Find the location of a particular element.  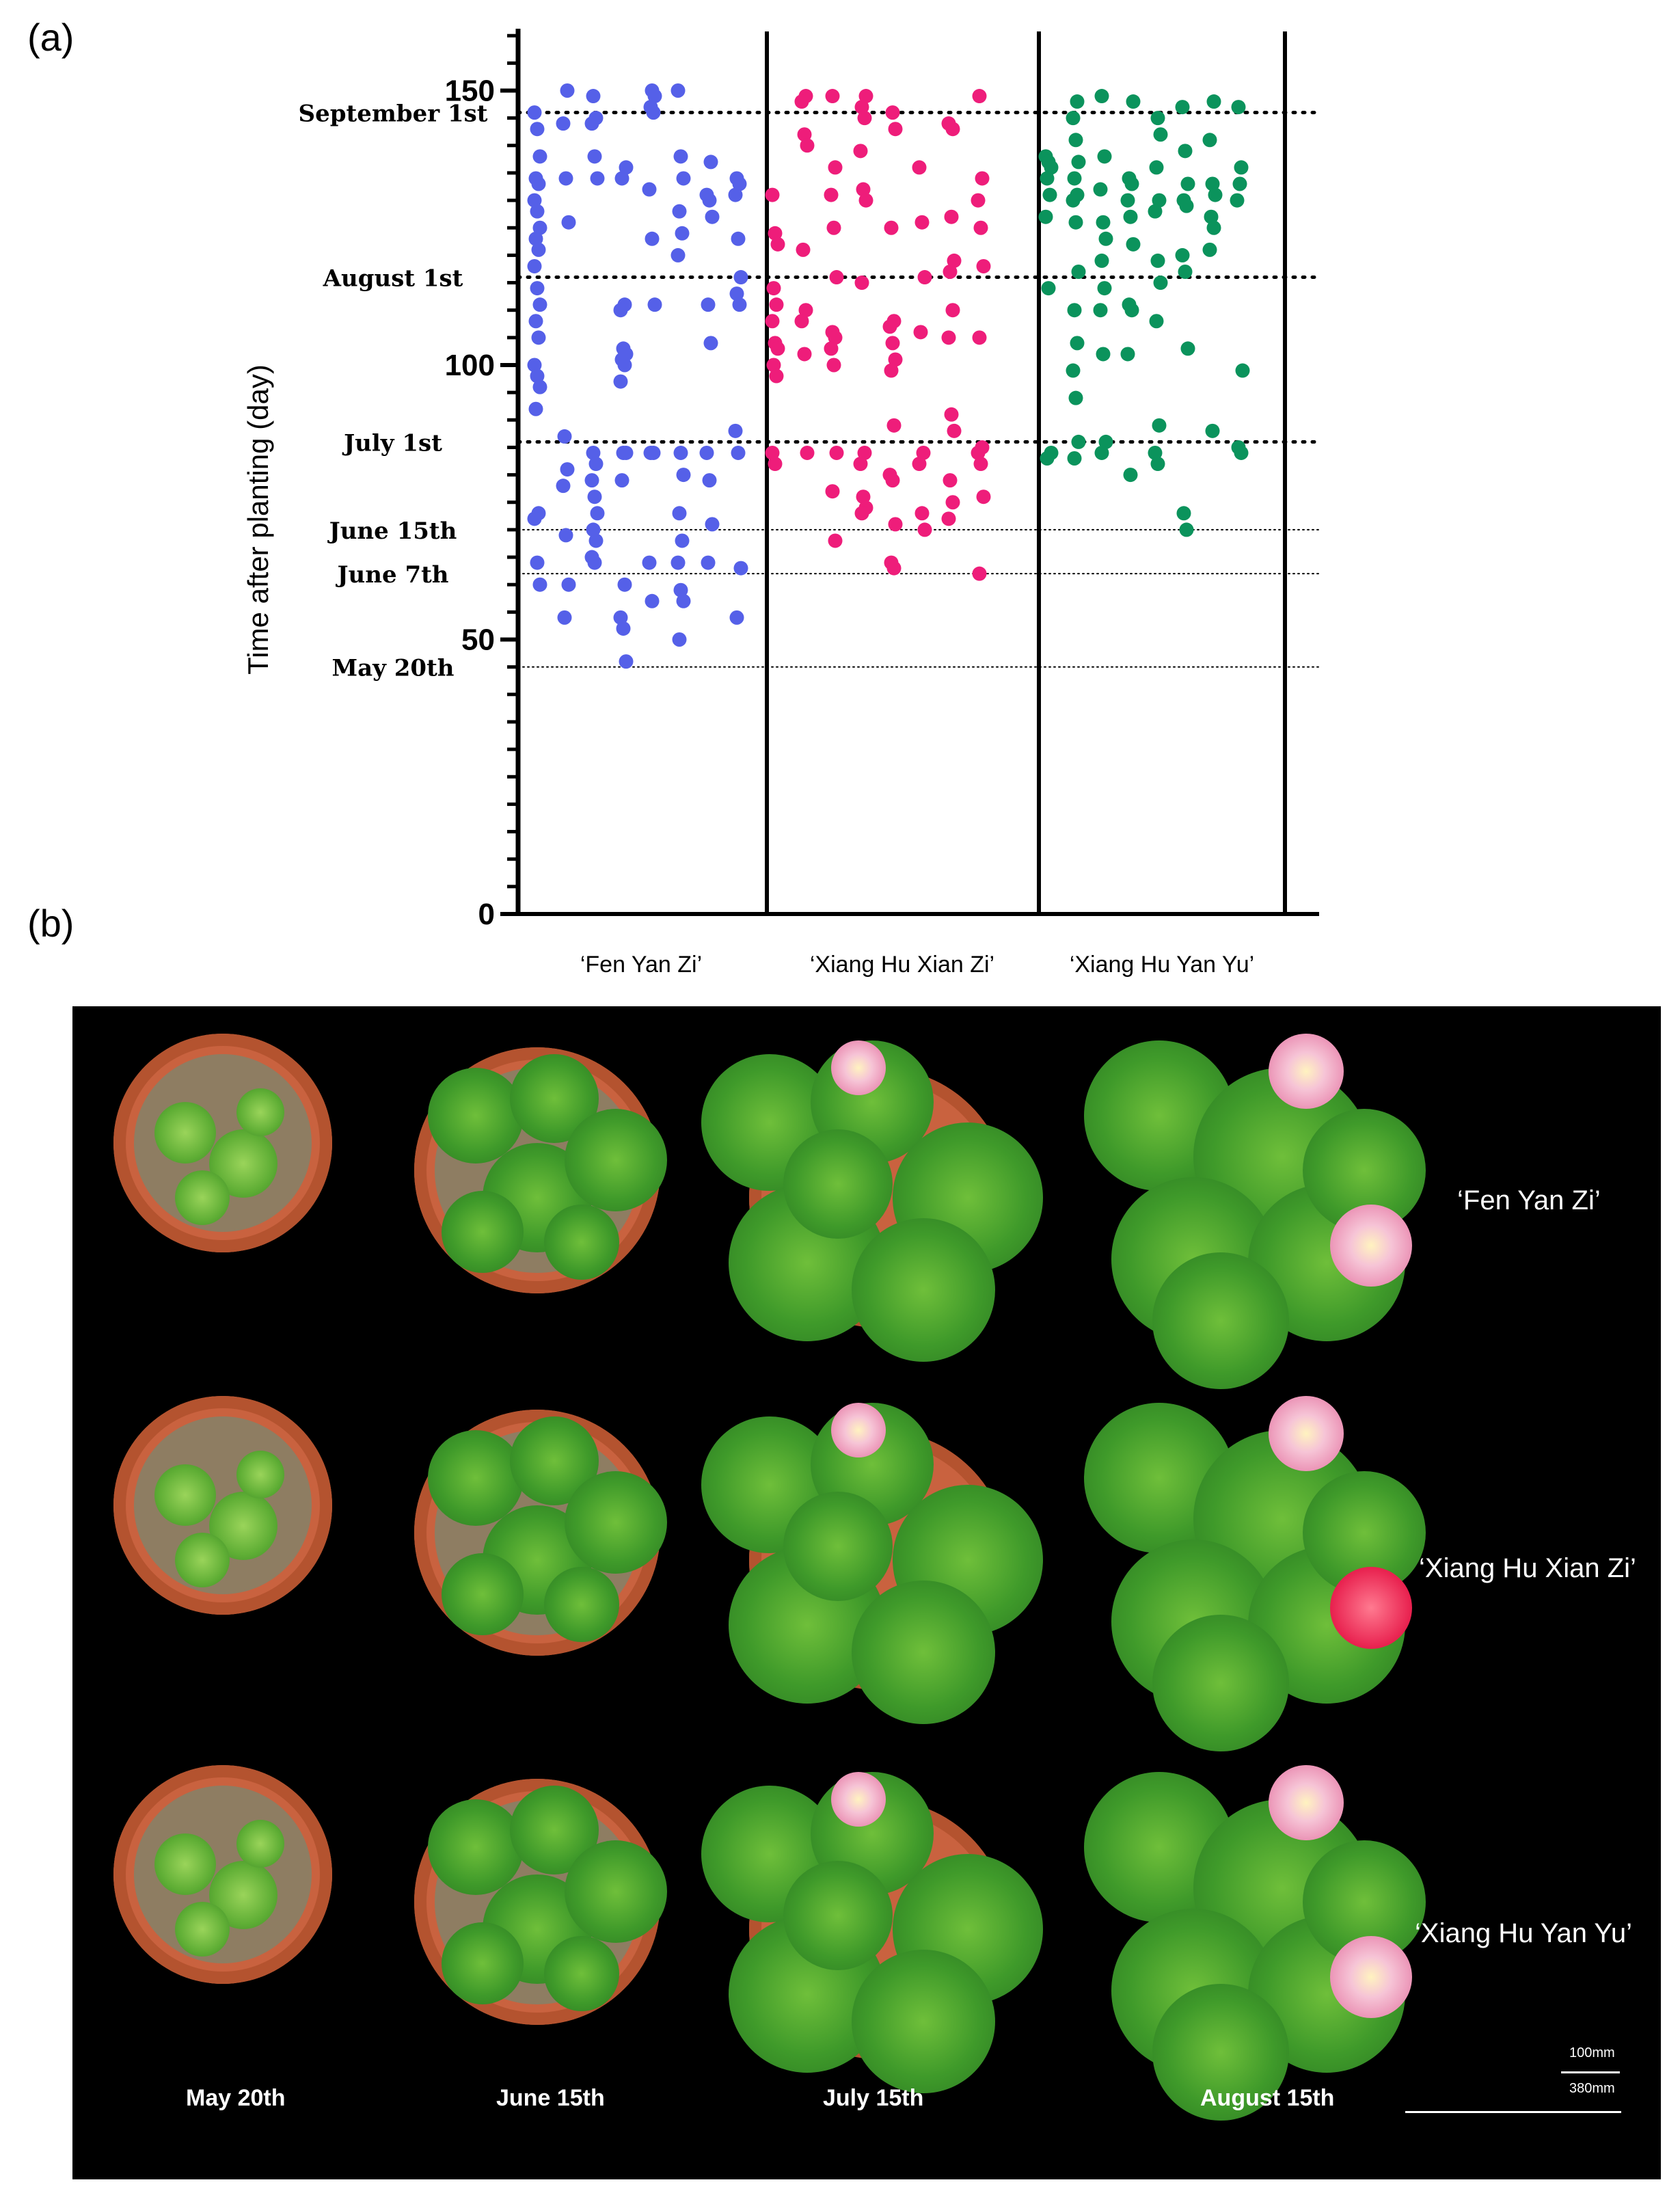

panel-a-label: (a) is located at coordinates (50, 37).